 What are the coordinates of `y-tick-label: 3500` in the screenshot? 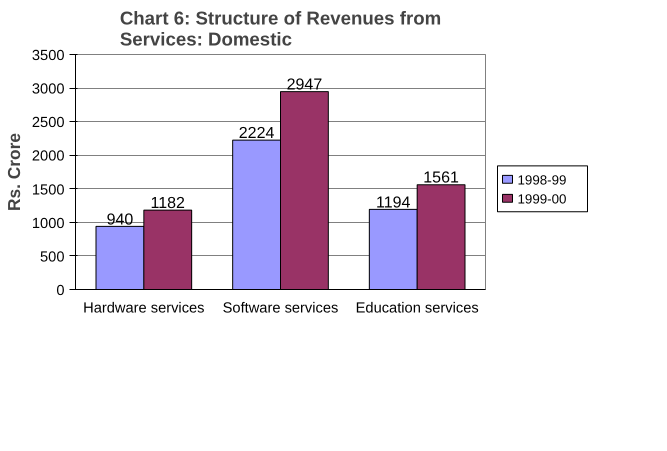 It's located at (48, 56).